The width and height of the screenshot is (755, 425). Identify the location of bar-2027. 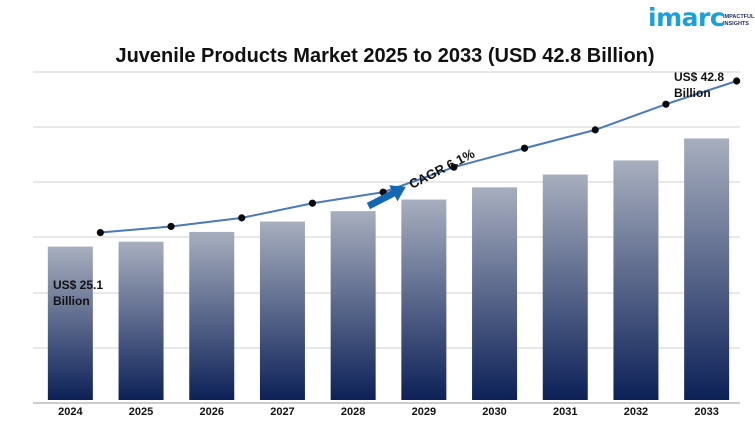
(282, 310).